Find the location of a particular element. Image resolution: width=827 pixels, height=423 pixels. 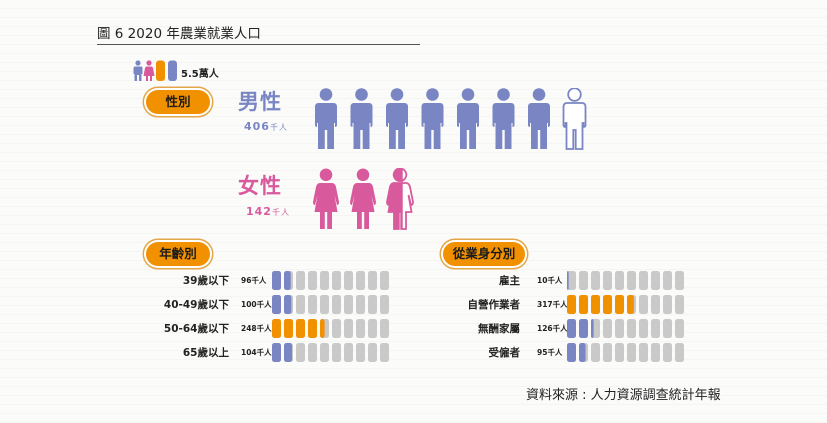

status-row-value: 10千人 is located at coordinates (549, 280).